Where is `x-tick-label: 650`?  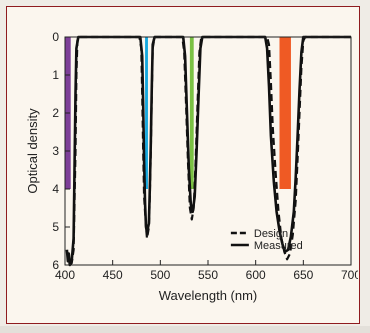
x-tick-label: 650 is located at coordinates (303, 275).